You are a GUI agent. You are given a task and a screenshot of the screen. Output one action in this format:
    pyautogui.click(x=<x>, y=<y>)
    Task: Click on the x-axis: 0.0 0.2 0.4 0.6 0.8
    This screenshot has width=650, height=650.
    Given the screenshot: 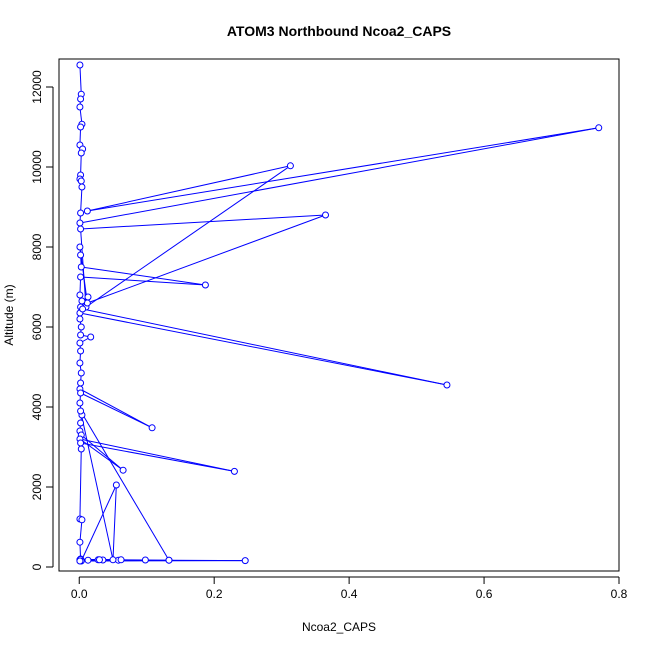 What is the action you would take?
    pyautogui.click(x=349, y=588)
    